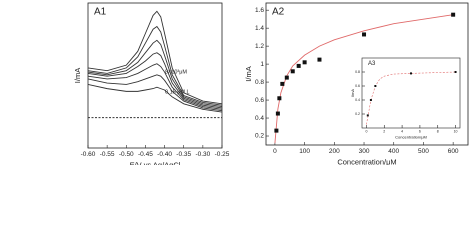 This screenshot has width=474, height=240. I want to click on y-tick-label: 1.4, so click(259, 28).